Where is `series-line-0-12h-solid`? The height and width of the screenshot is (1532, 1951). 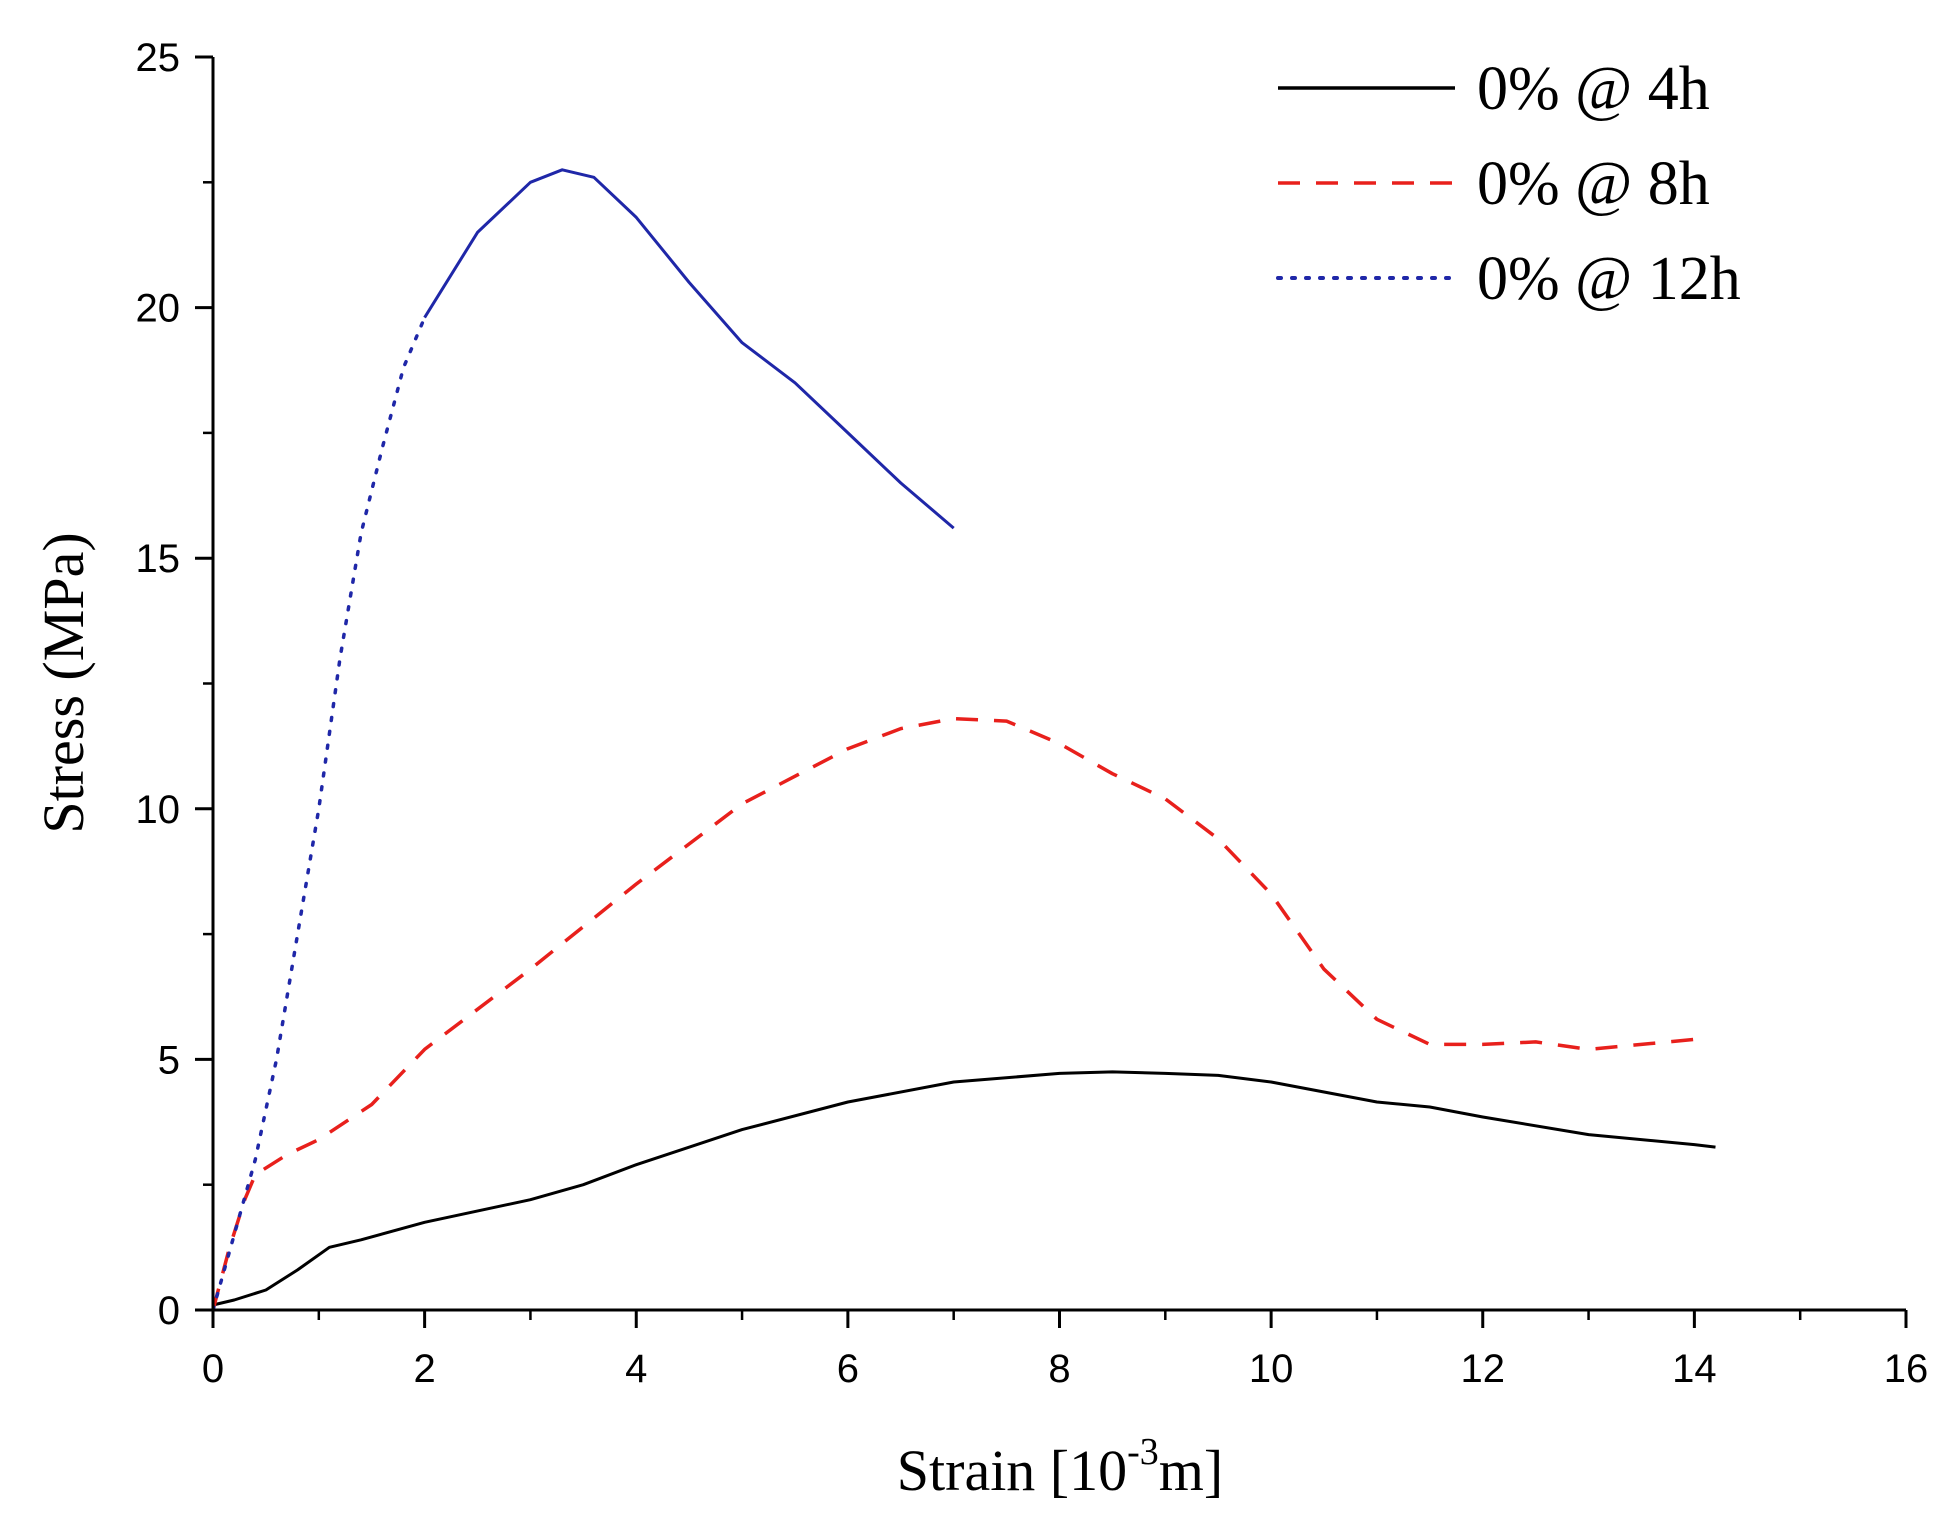 series-line-0-12h-solid is located at coordinates (689, 349).